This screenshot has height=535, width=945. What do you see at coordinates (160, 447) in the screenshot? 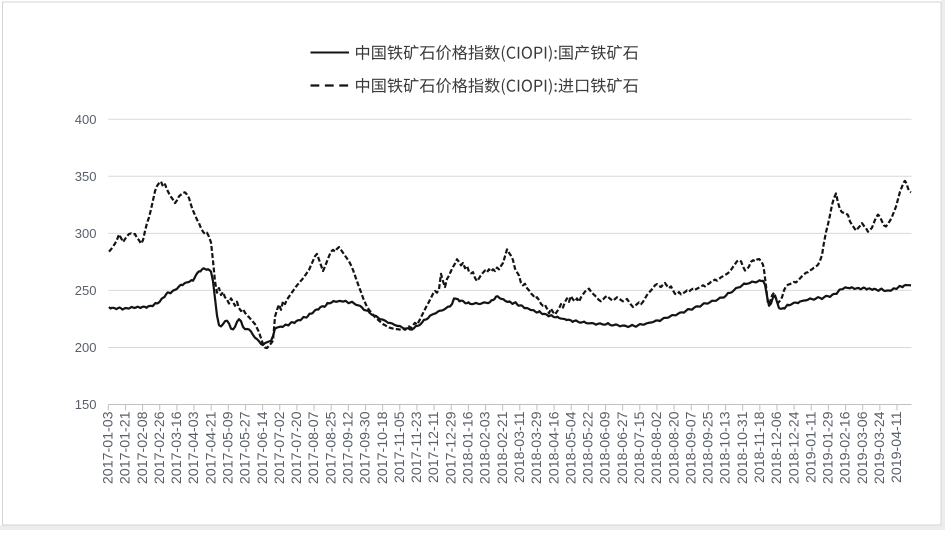
I see `svg-text: 2017-02-26` at bounding box center [160, 447].